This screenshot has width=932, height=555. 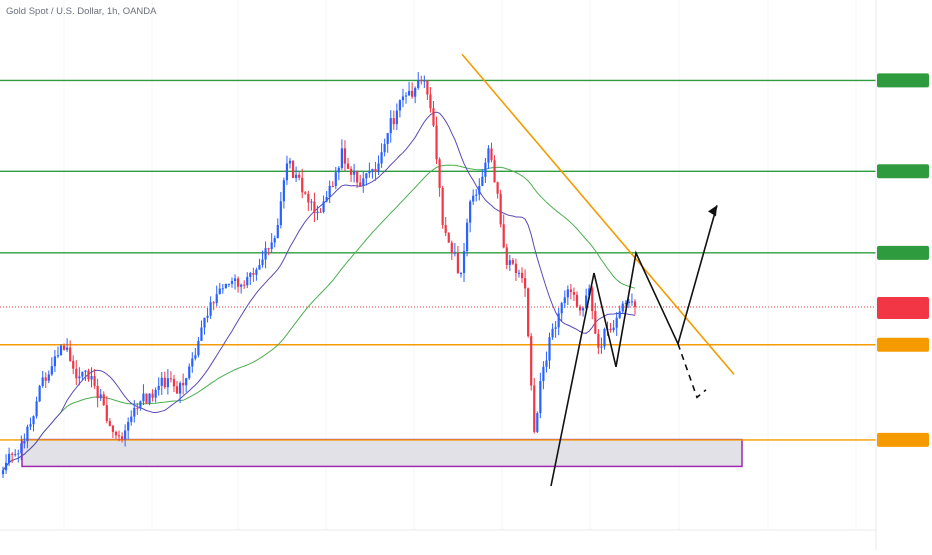 What do you see at coordinates (903, 307) in the screenshot?
I see `last-price-badge` at bounding box center [903, 307].